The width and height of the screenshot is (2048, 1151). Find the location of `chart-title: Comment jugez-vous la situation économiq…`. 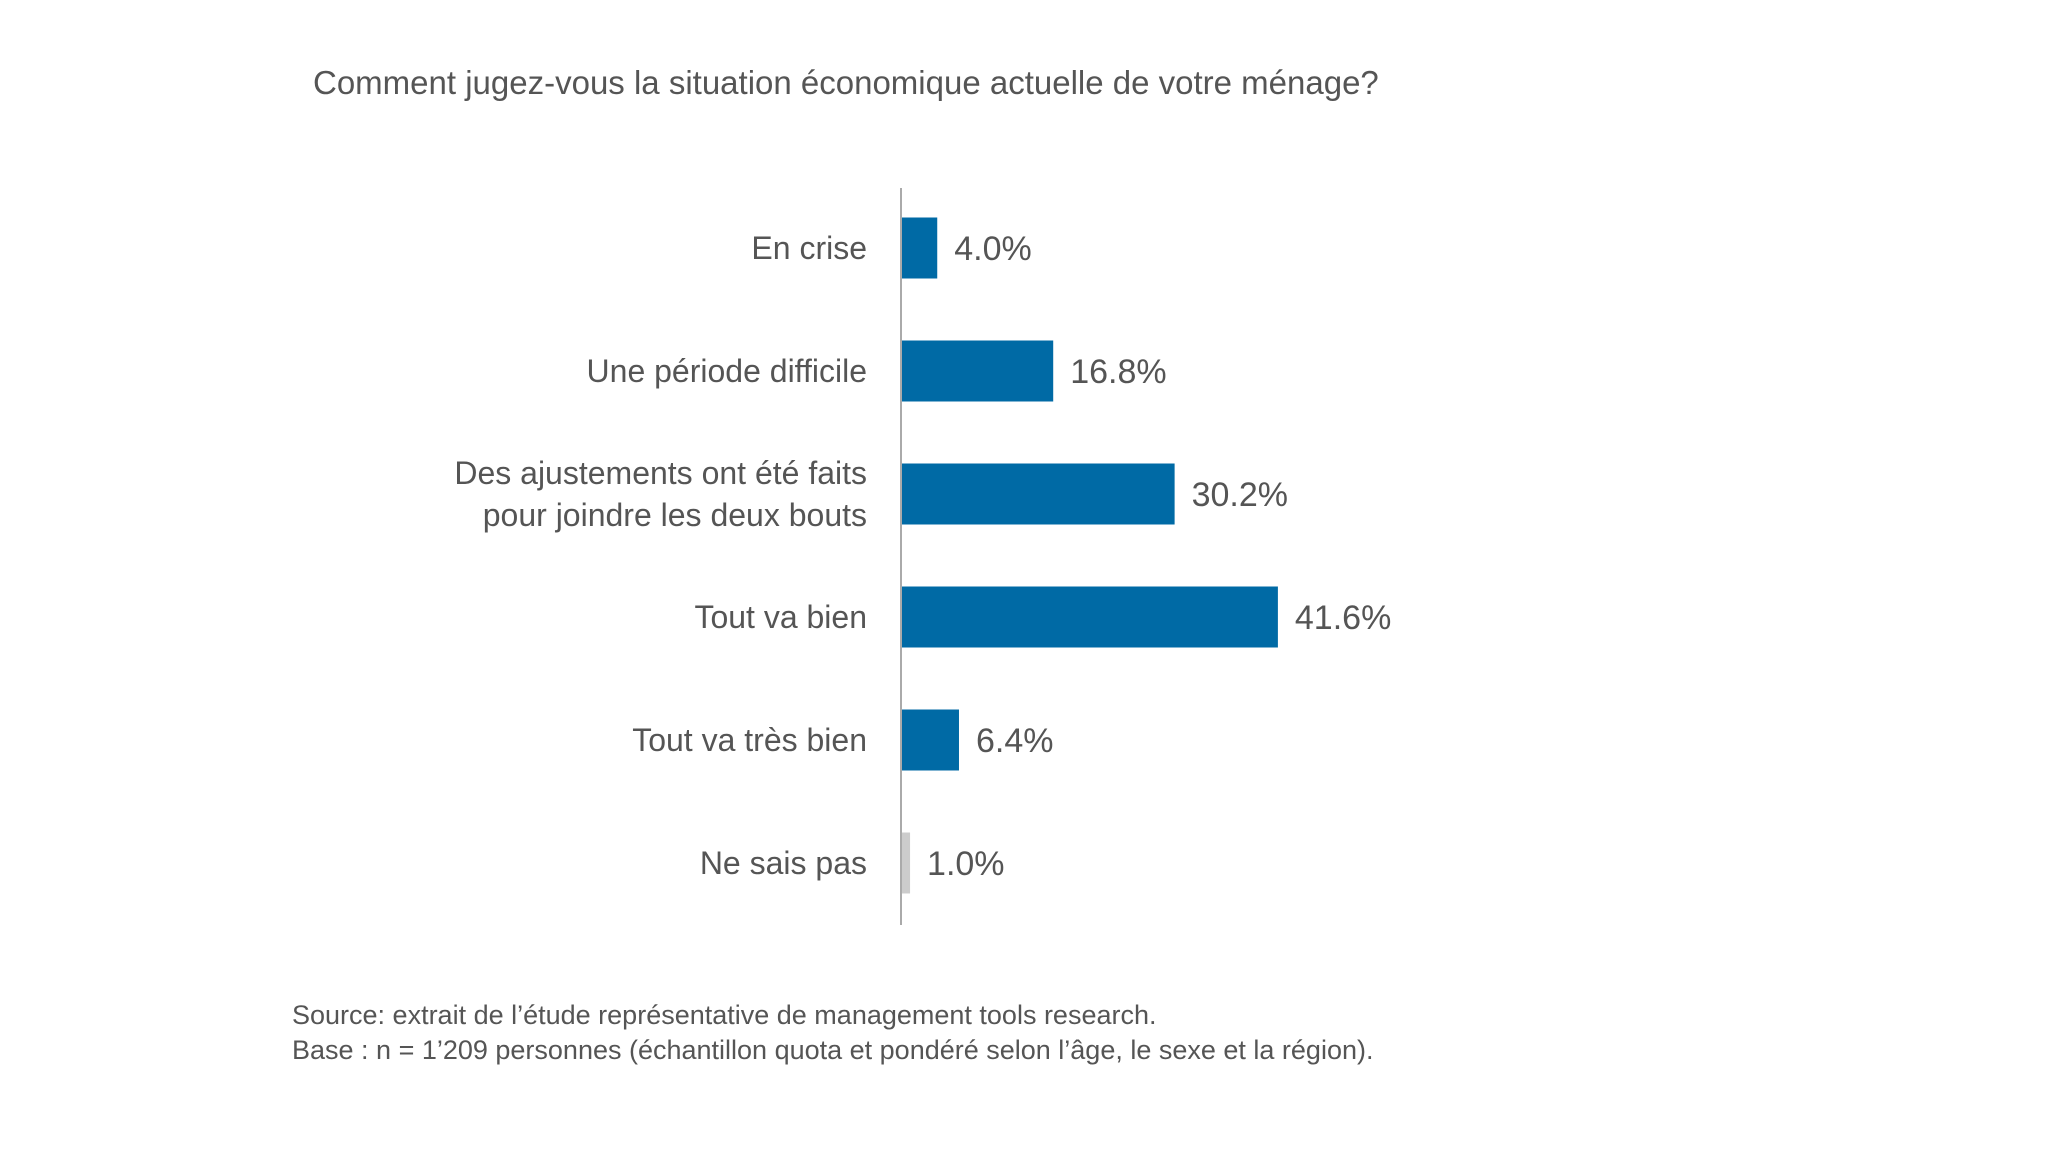

chart-title: Comment jugez-vous la situation économiq… is located at coordinates (846, 82).